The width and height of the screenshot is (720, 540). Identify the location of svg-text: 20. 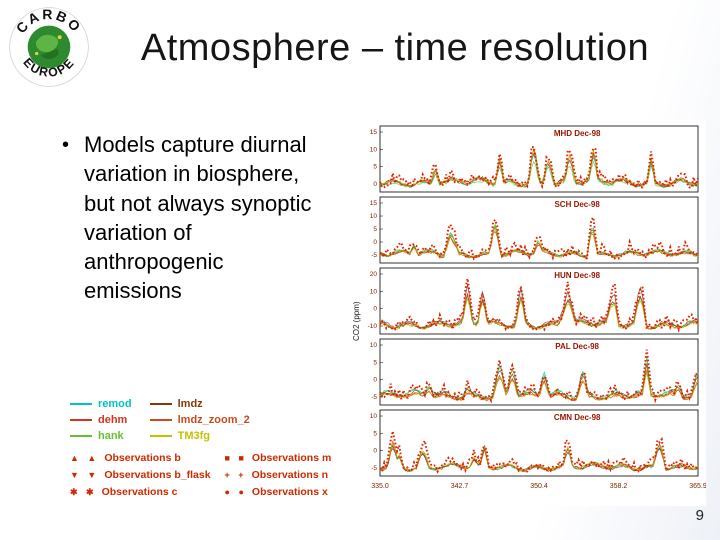
(374, 274).